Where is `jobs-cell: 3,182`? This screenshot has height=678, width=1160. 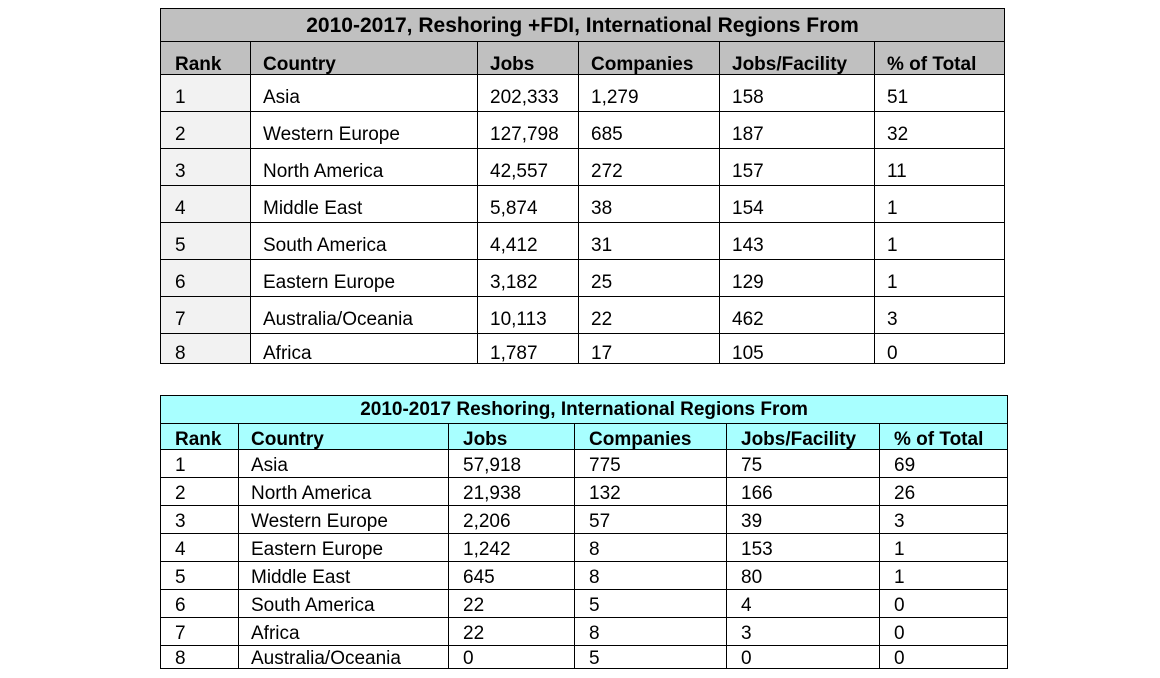
jobs-cell: 3,182 is located at coordinates (528, 278).